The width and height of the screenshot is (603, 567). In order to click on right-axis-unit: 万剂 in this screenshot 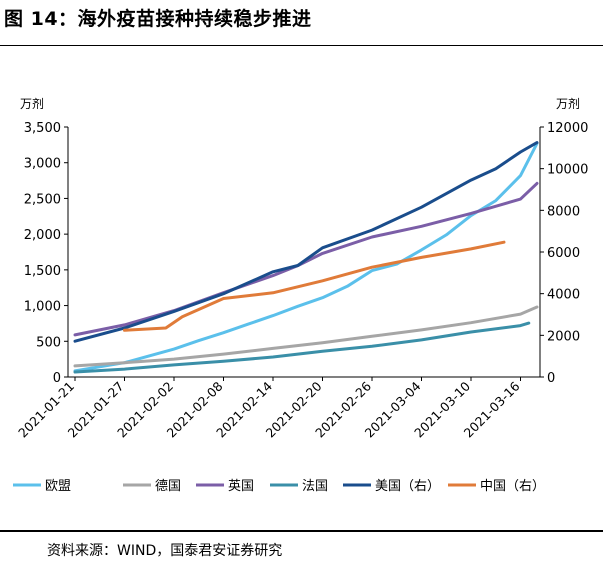, I will do `click(568, 103)`.